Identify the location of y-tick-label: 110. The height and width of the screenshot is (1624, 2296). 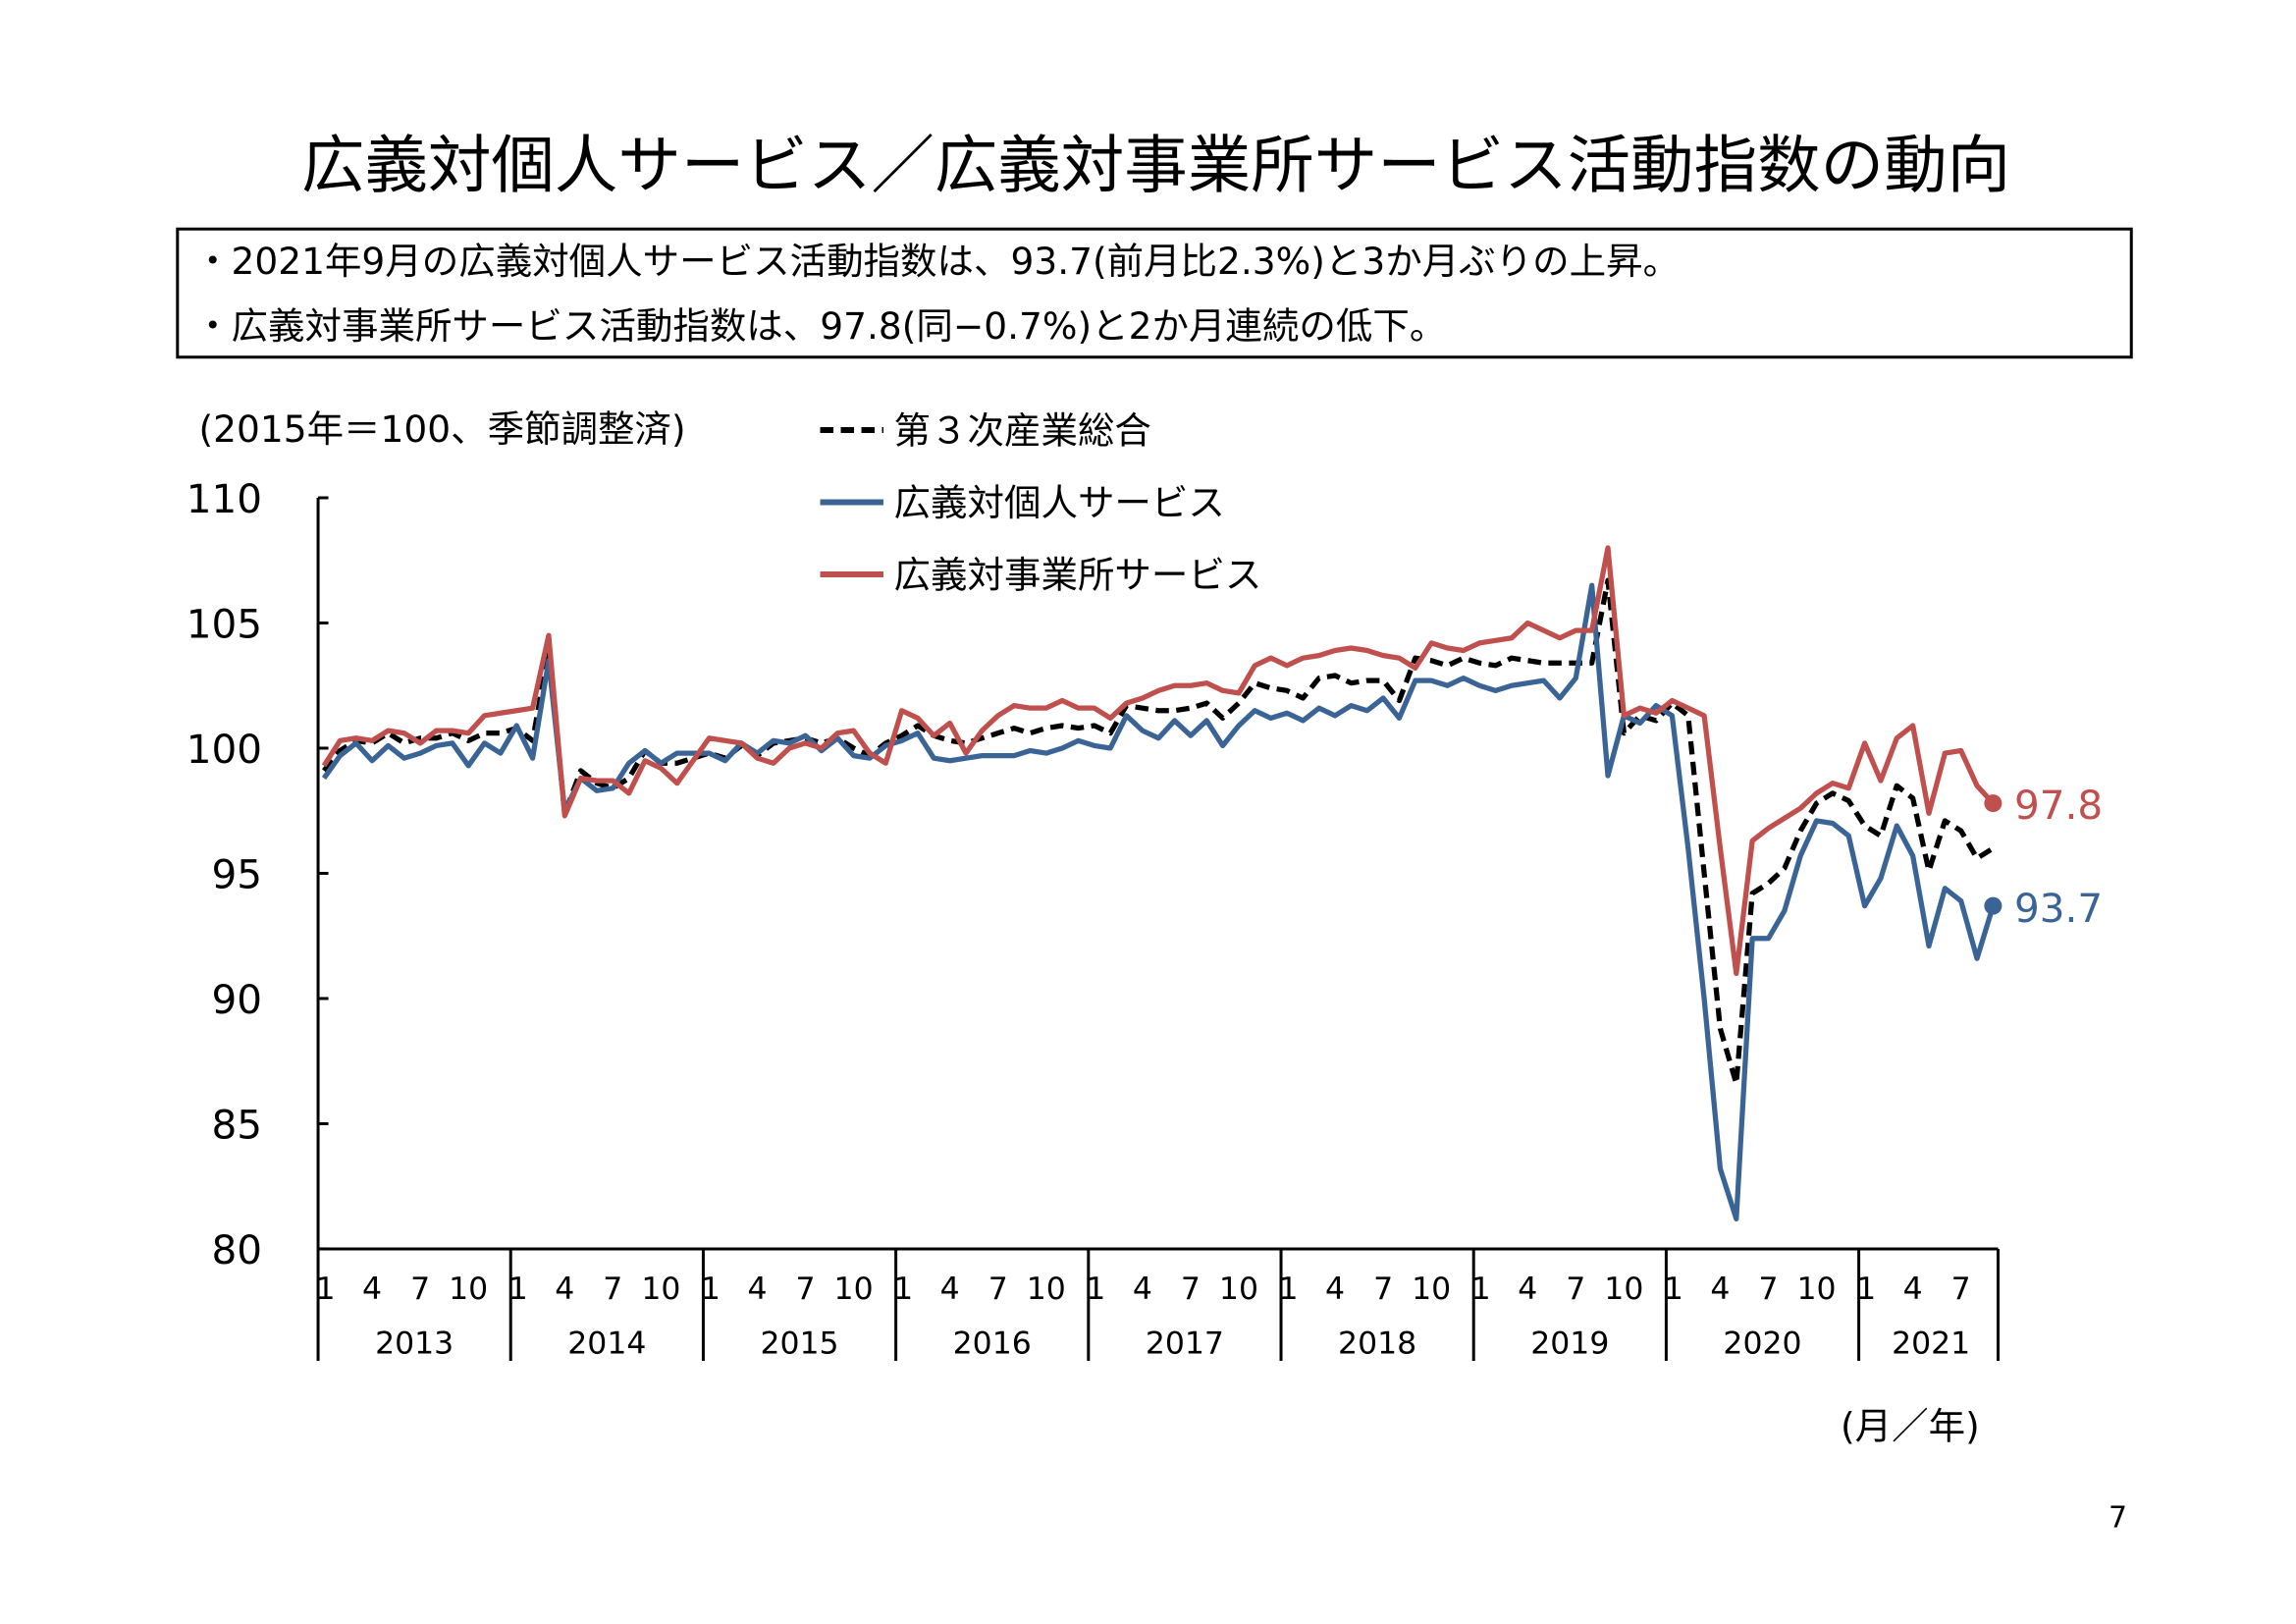
(224, 498).